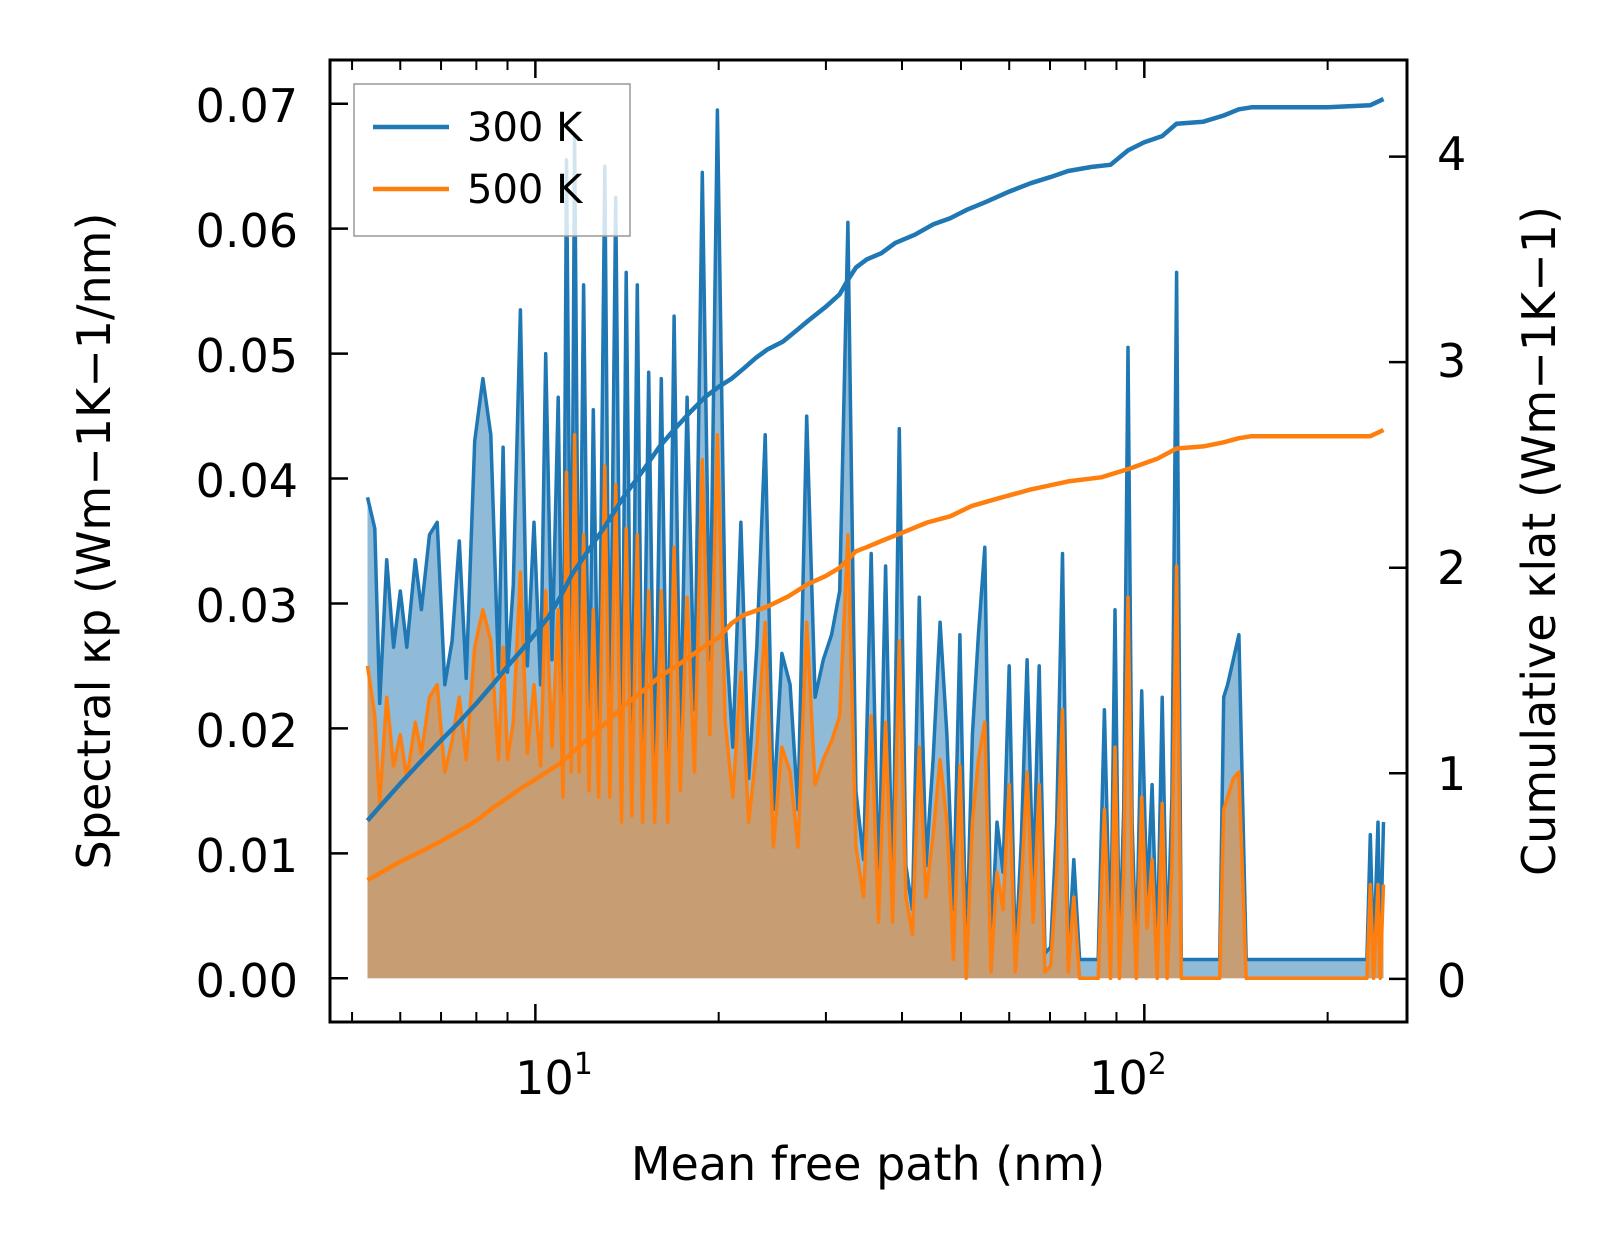  I want to click on y-left-tick-labels: 0.00 0.01 0.02 0.03 0.04 0.05 0.06 0.07, so click(247, 543).